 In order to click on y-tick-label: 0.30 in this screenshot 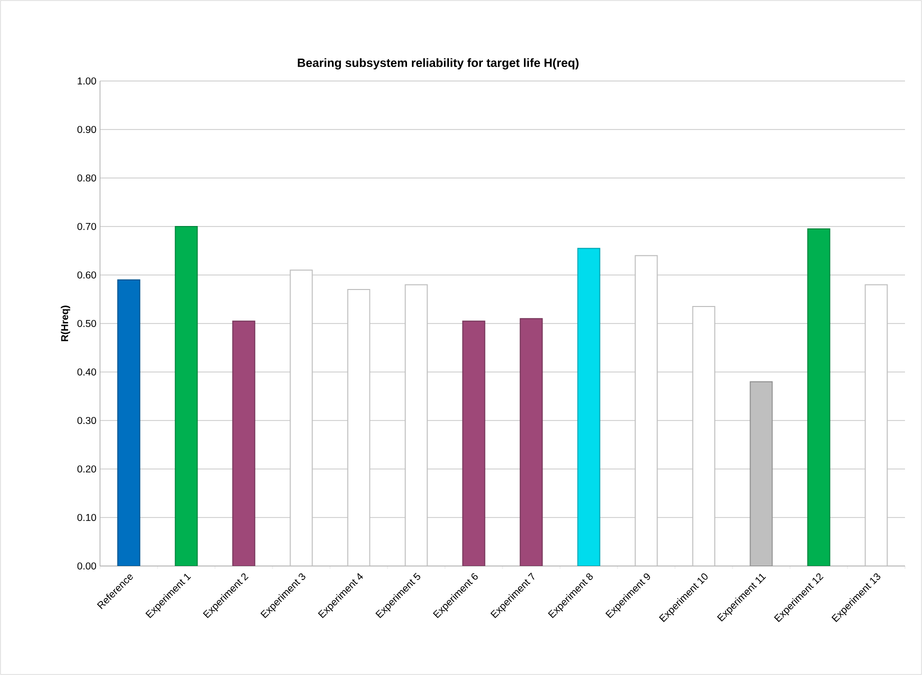, I will do `click(86, 420)`.